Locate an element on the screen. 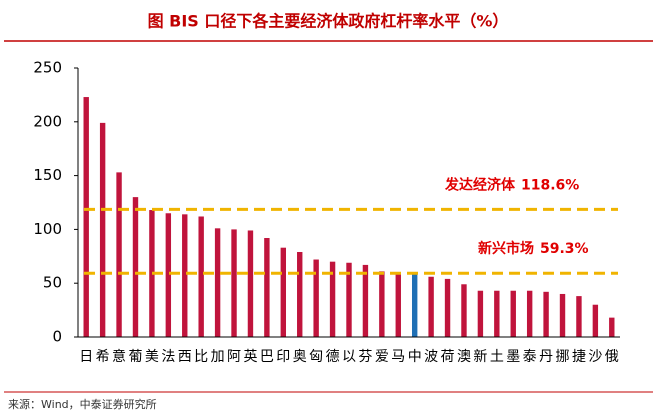 The image size is (657, 418). x-tick-label: 比 is located at coordinates (201, 357).